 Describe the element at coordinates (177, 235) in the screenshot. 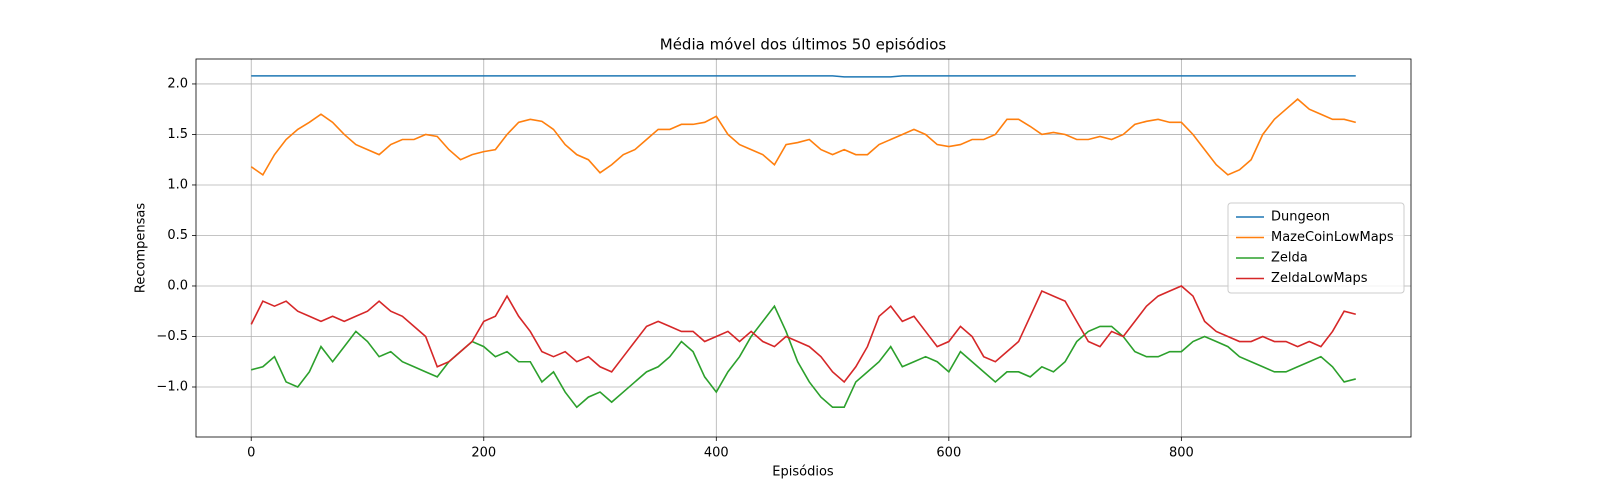

I see `y-tick-label: 0.5` at that location.